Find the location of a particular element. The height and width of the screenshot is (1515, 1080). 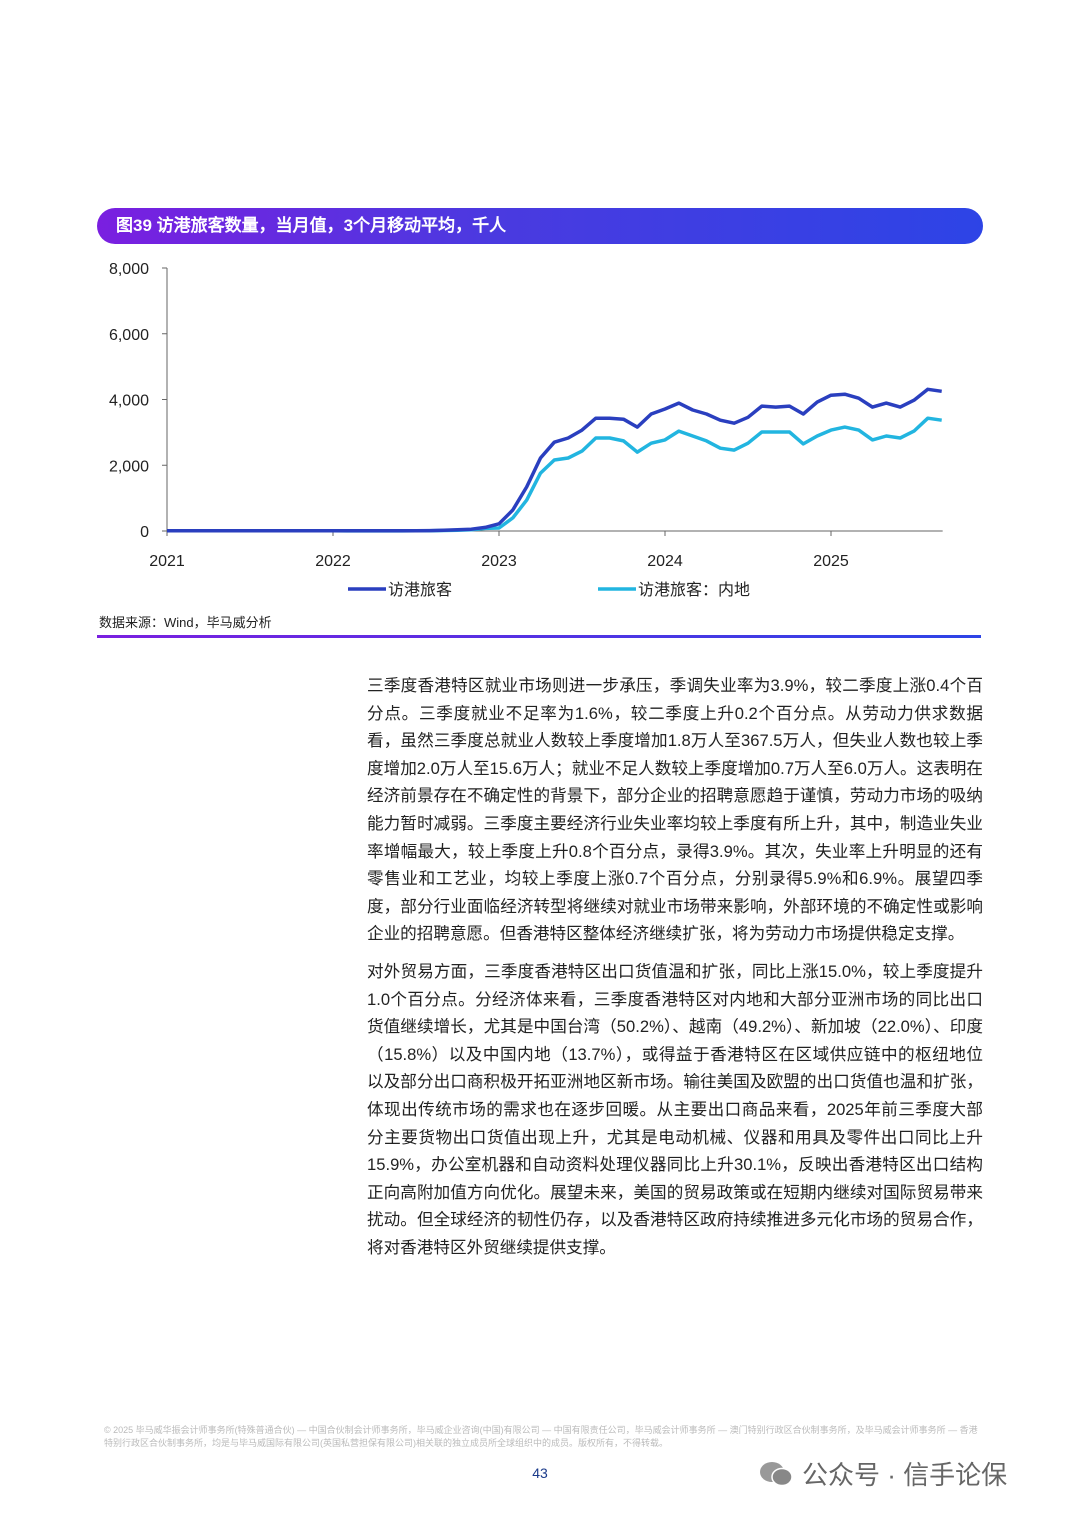

x-tick-label: 2021 is located at coordinates (167, 561).